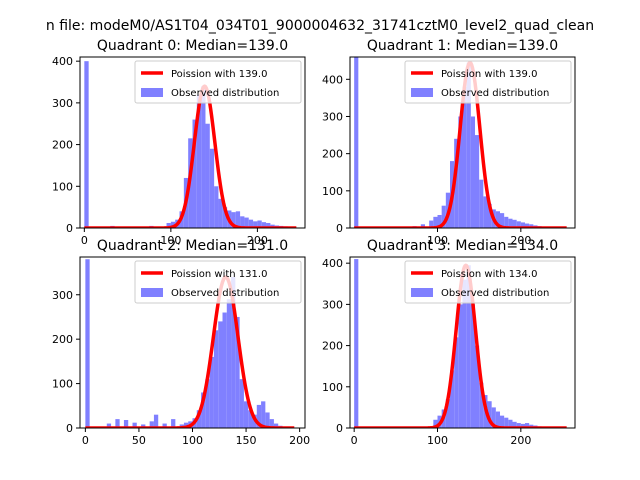 The height and width of the screenshot is (480, 640). What do you see at coordinates (462, 46) in the screenshot?
I see `subplot-title: Quadrant 1: Median=139.0` at bounding box center [462, 46].